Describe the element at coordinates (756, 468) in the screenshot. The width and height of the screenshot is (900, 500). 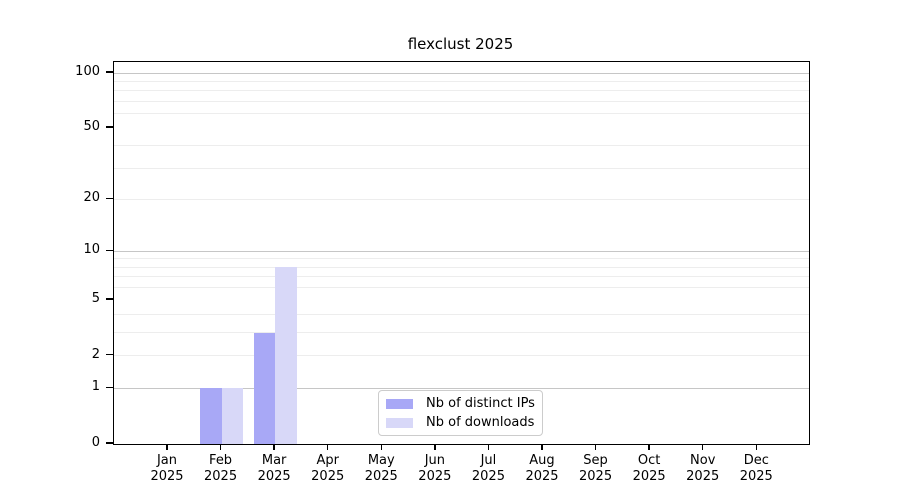
I see `x-tick-label: Dec 2025` at that location.